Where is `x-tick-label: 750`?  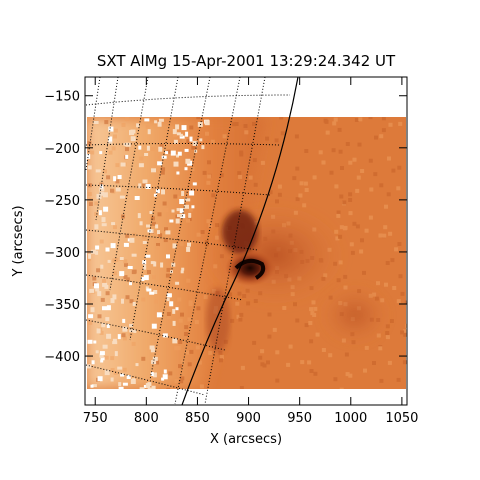 x-tick-label: 750 is located at coordinates (95, 418).